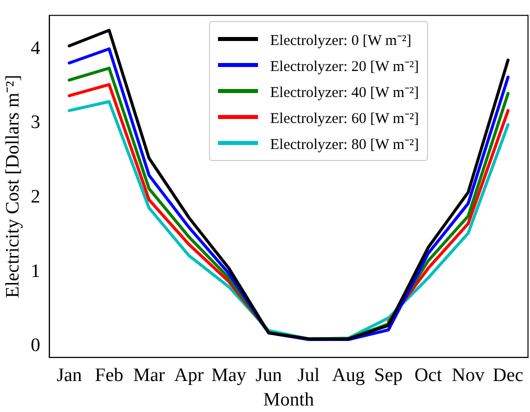 Image resolution: width=530 pixels, height=412 pixels. I want to click on legend-label: Electrolyzer: 40 [W m⁻²], so click(344, 93).